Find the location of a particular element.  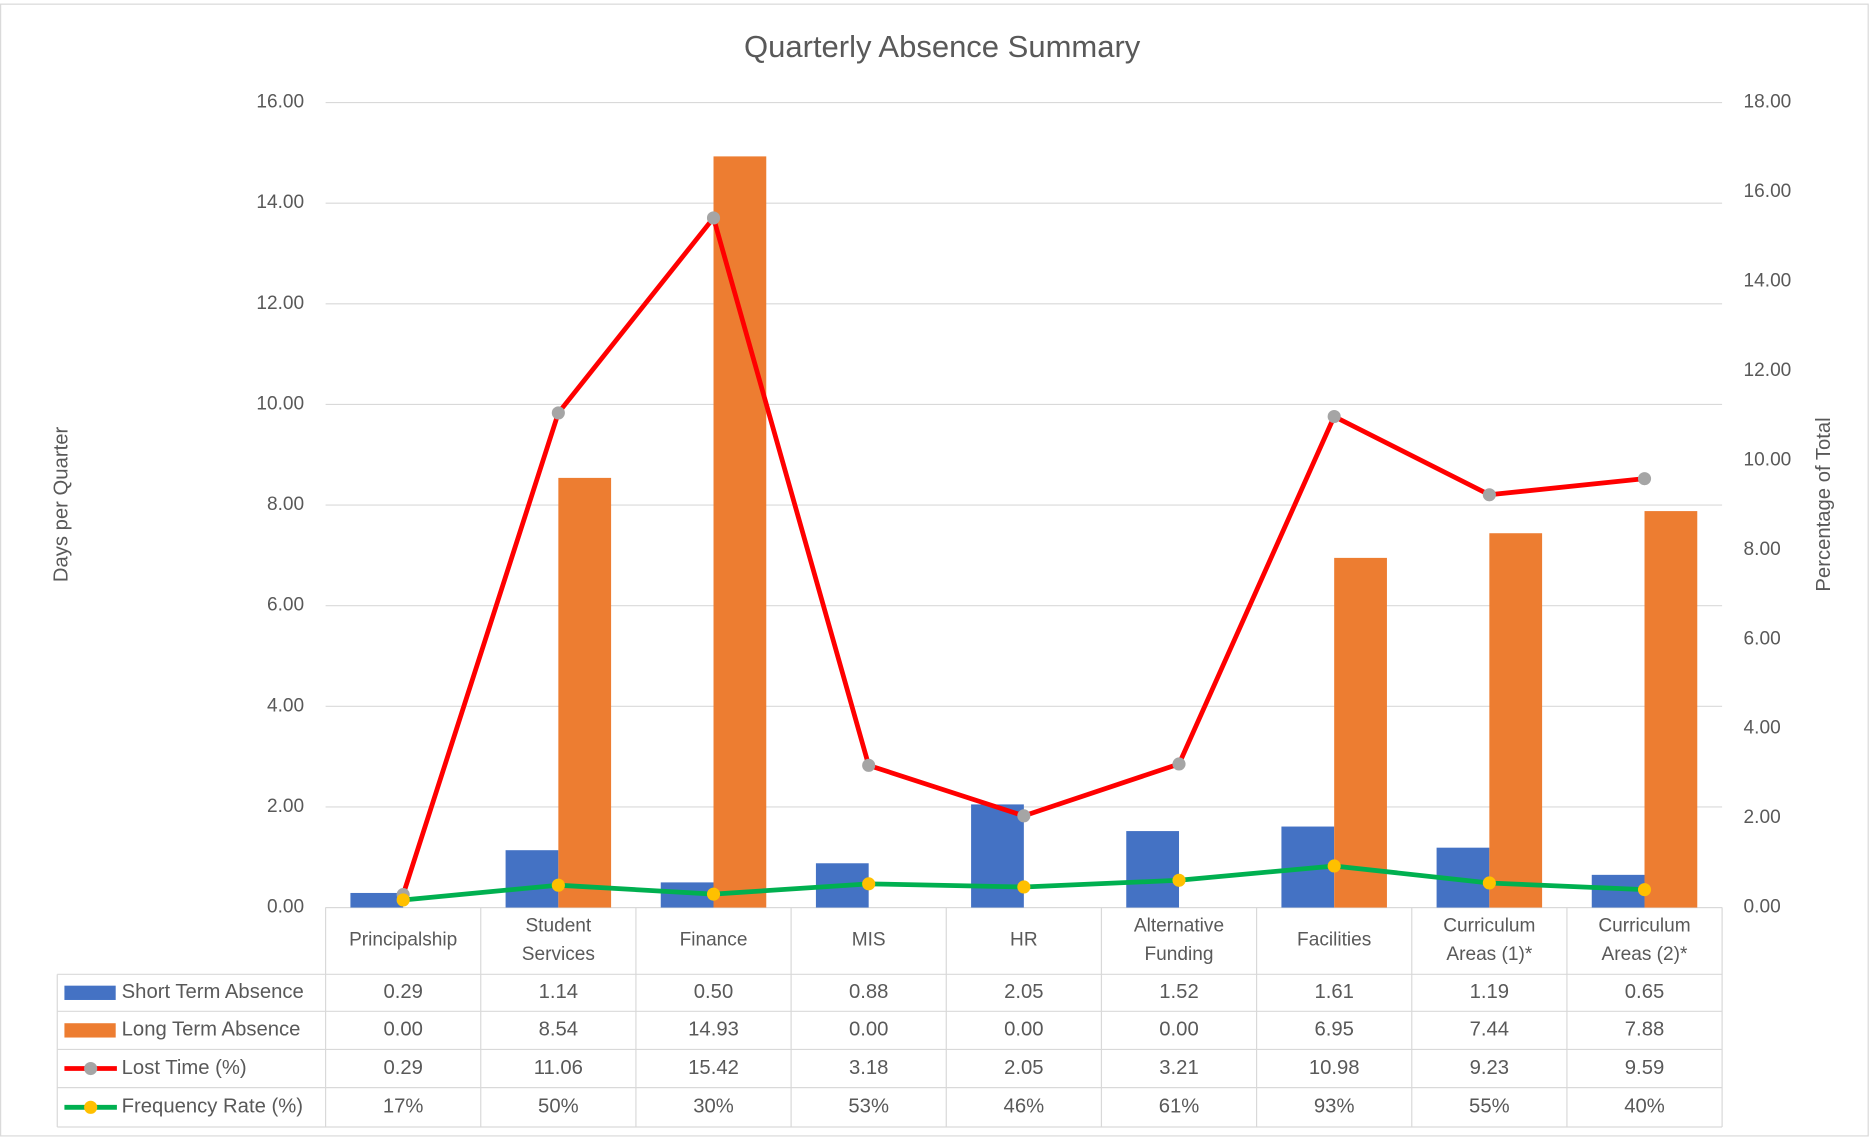

x-tick-label: Facilities is located at coordinates (1334, 940).